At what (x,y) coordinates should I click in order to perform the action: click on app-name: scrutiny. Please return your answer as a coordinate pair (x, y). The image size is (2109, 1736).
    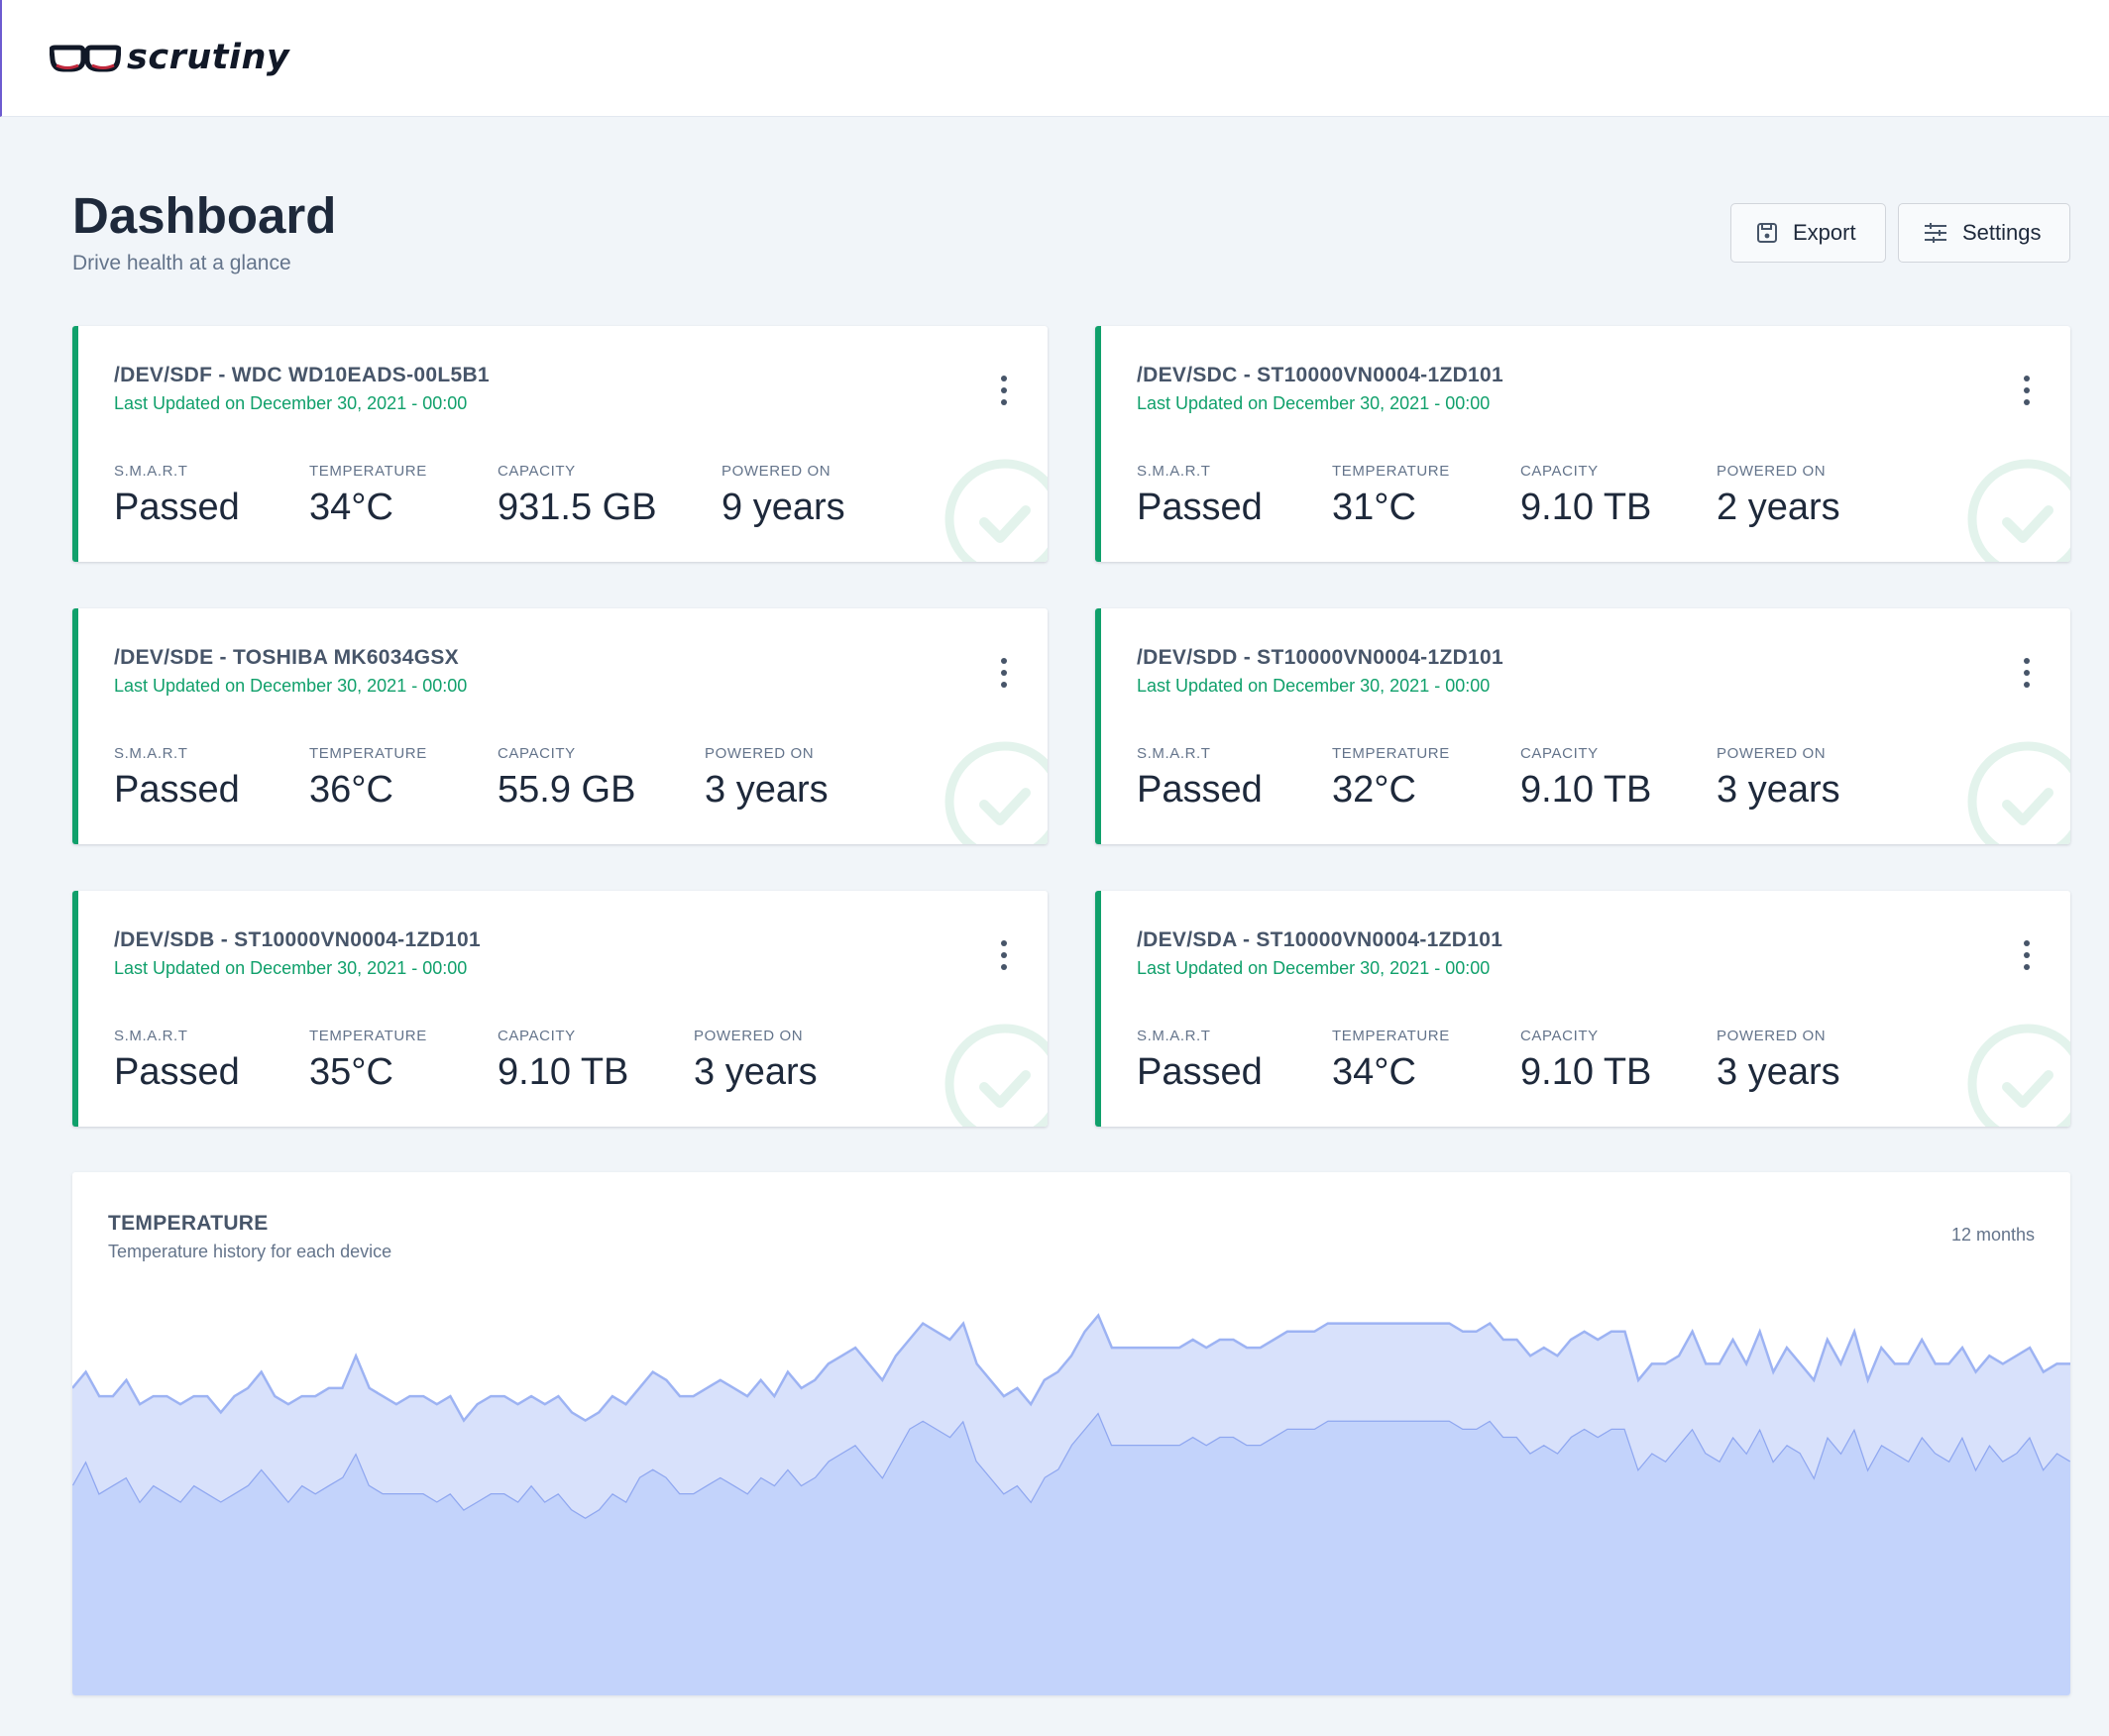
    Looking at the image, I should click on (208, 57).